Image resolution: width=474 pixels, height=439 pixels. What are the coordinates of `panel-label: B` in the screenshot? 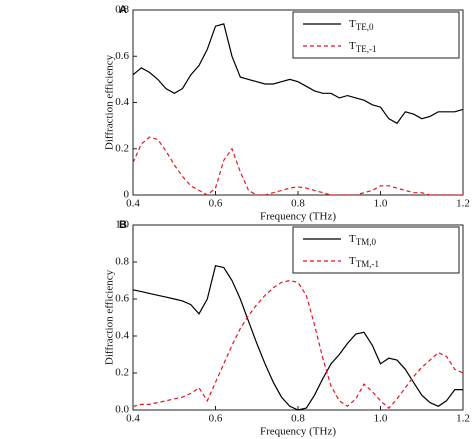 It's located at (123, 225).